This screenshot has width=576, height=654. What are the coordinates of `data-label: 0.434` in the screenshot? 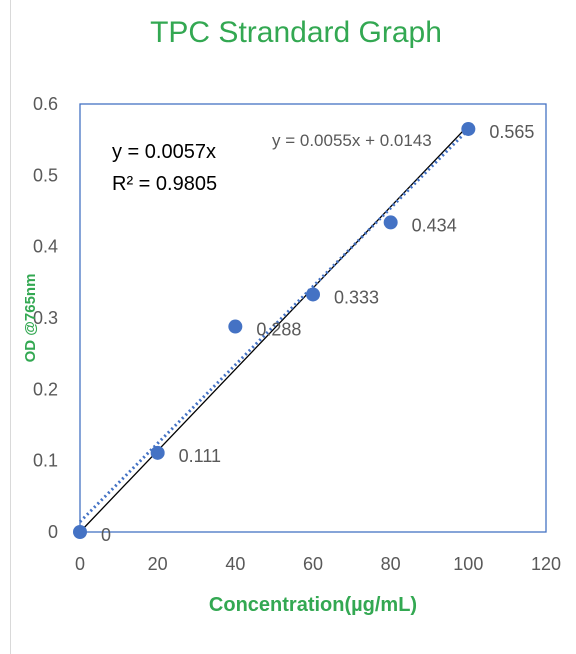 It's located at (434, 225).